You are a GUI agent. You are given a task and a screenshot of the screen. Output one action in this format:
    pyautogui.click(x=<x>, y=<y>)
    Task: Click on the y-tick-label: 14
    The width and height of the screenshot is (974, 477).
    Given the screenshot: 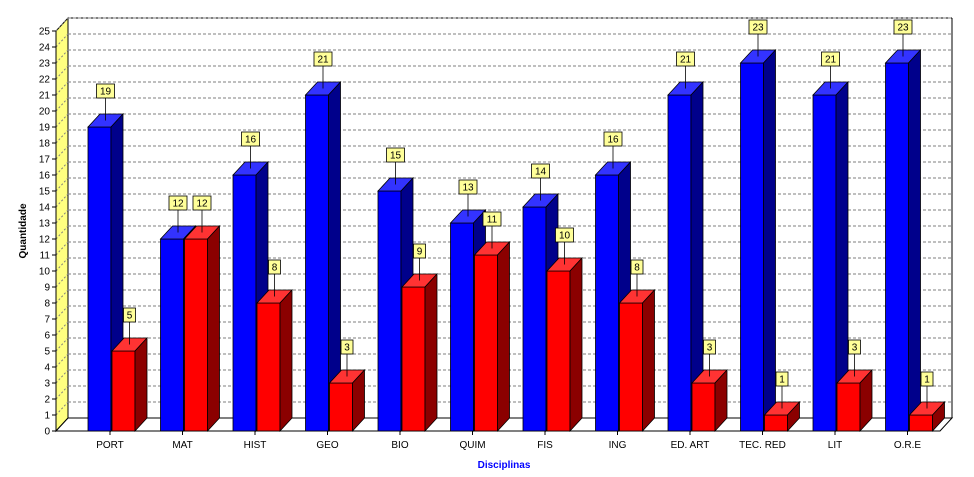 What is the action you would take?
    pyautogui.click(x=45, y=208)
    